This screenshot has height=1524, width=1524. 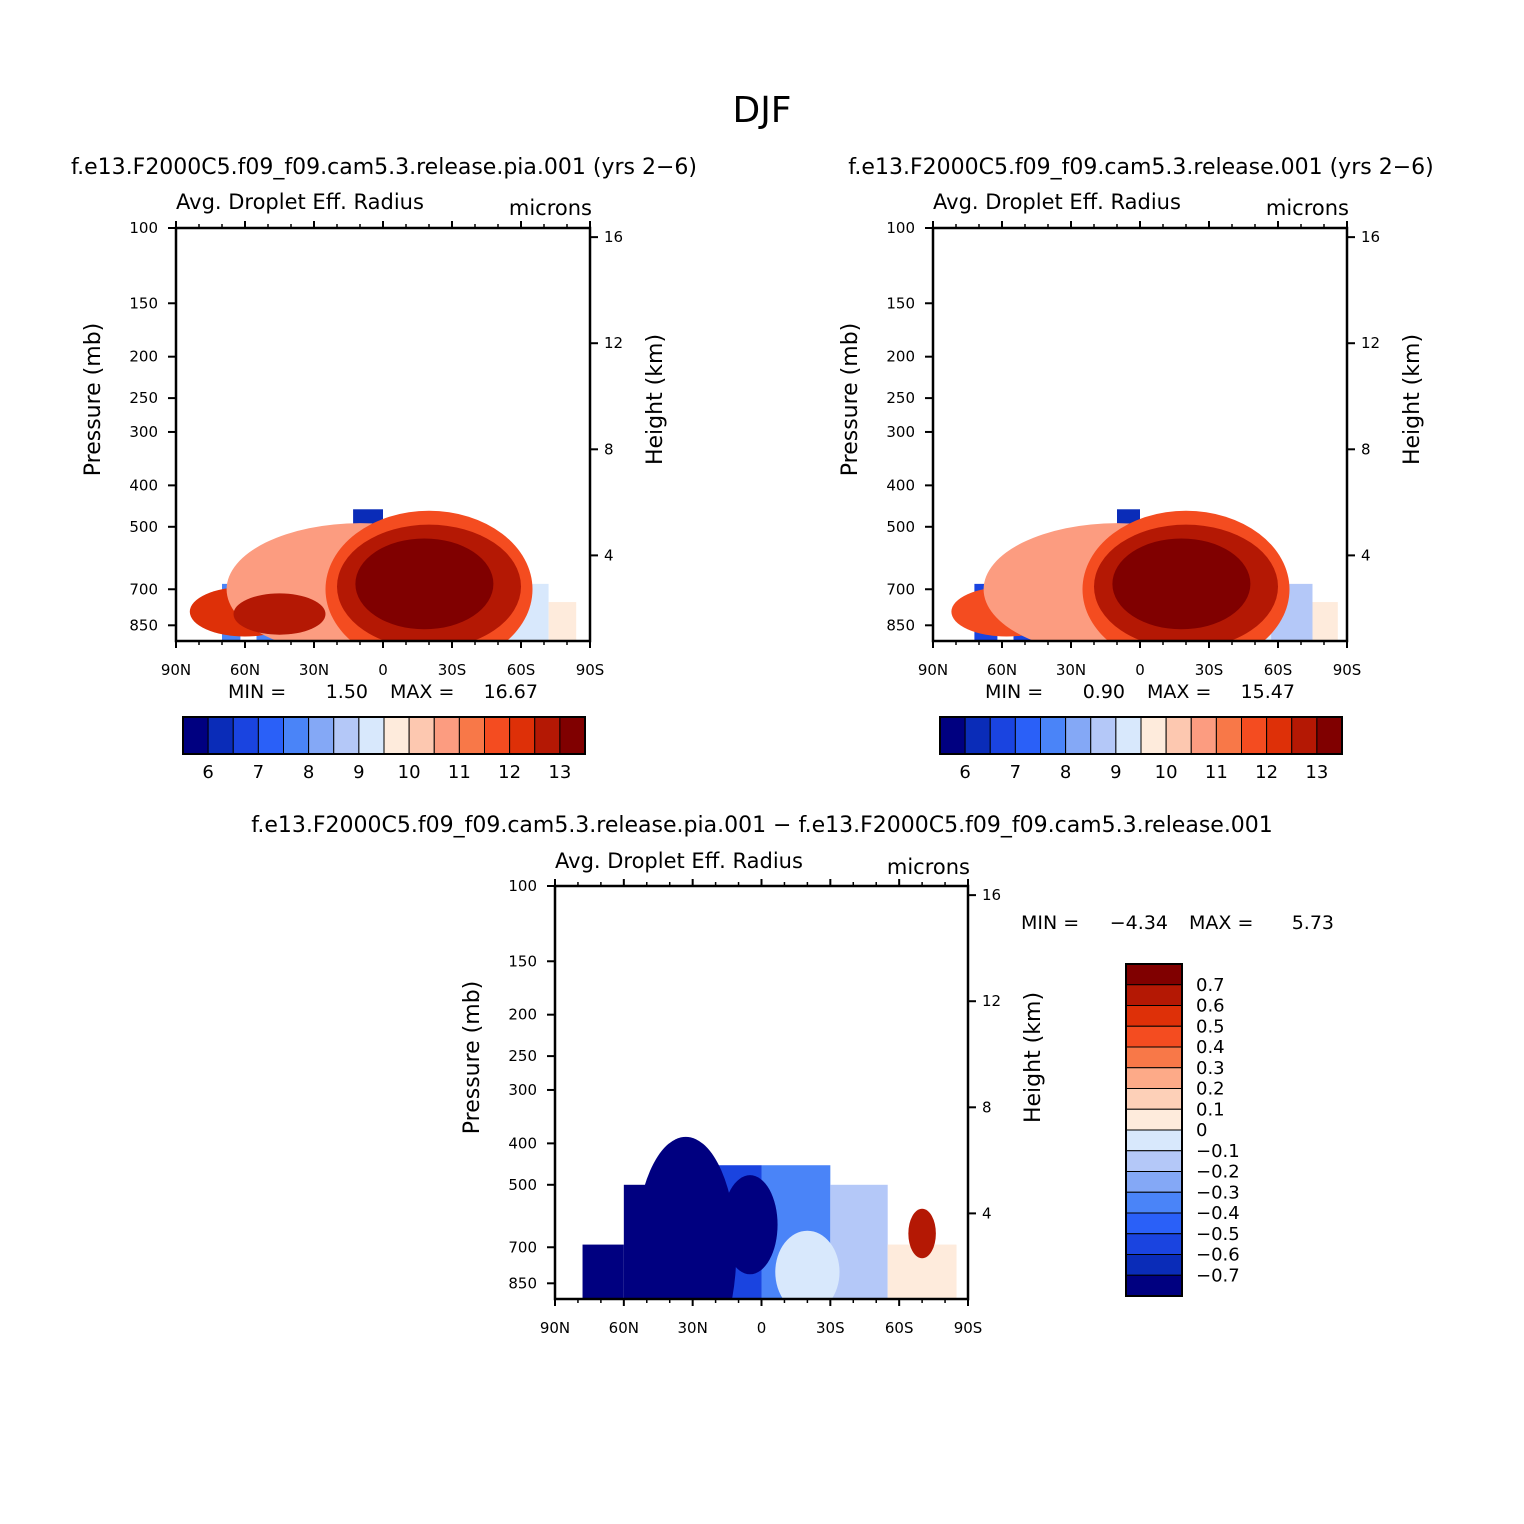 I want to click on colorbar-label: 10, so click(x=409, y=772).